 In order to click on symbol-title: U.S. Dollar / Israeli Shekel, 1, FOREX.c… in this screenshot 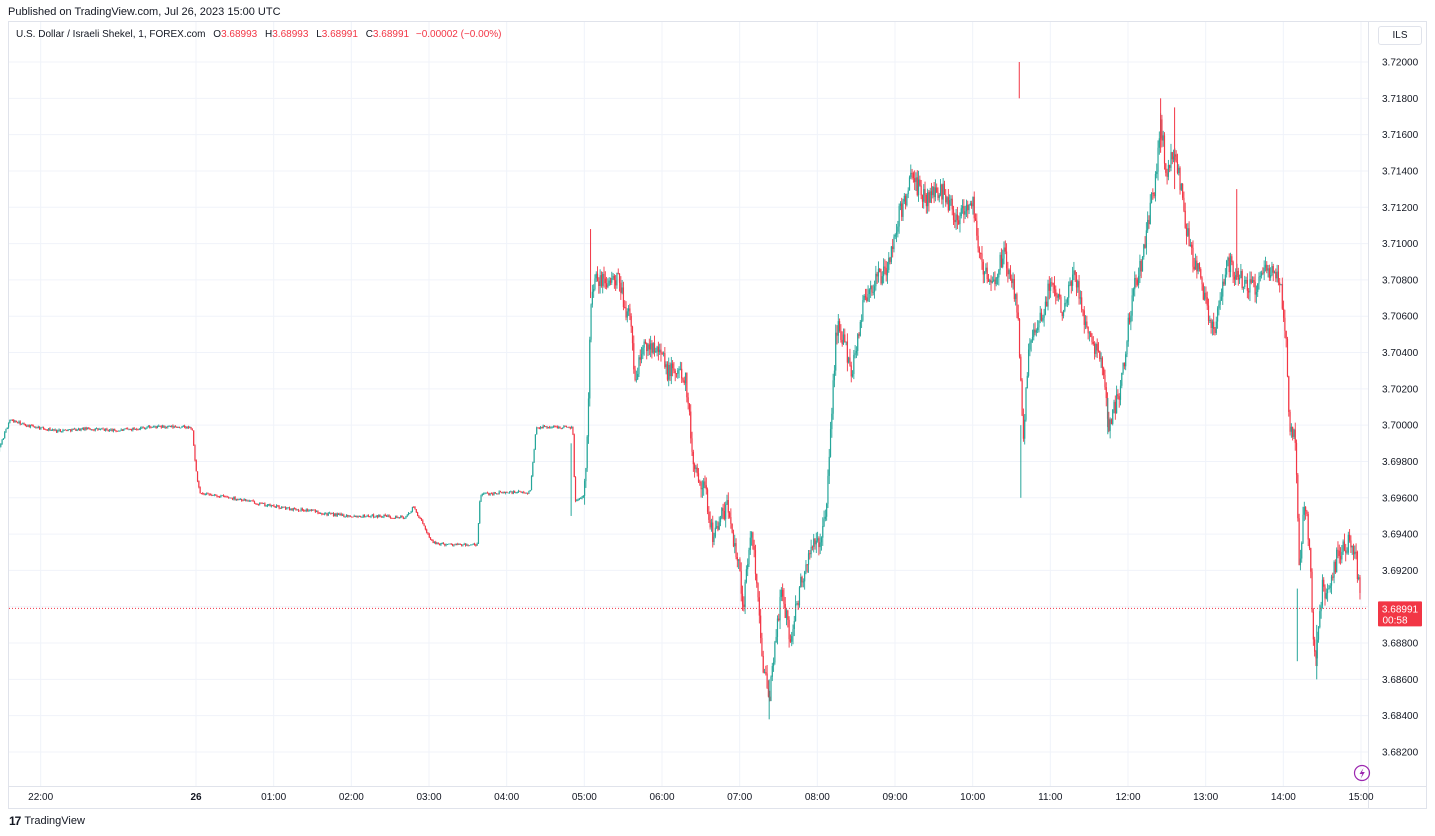, I will do `click(111, 34)`.